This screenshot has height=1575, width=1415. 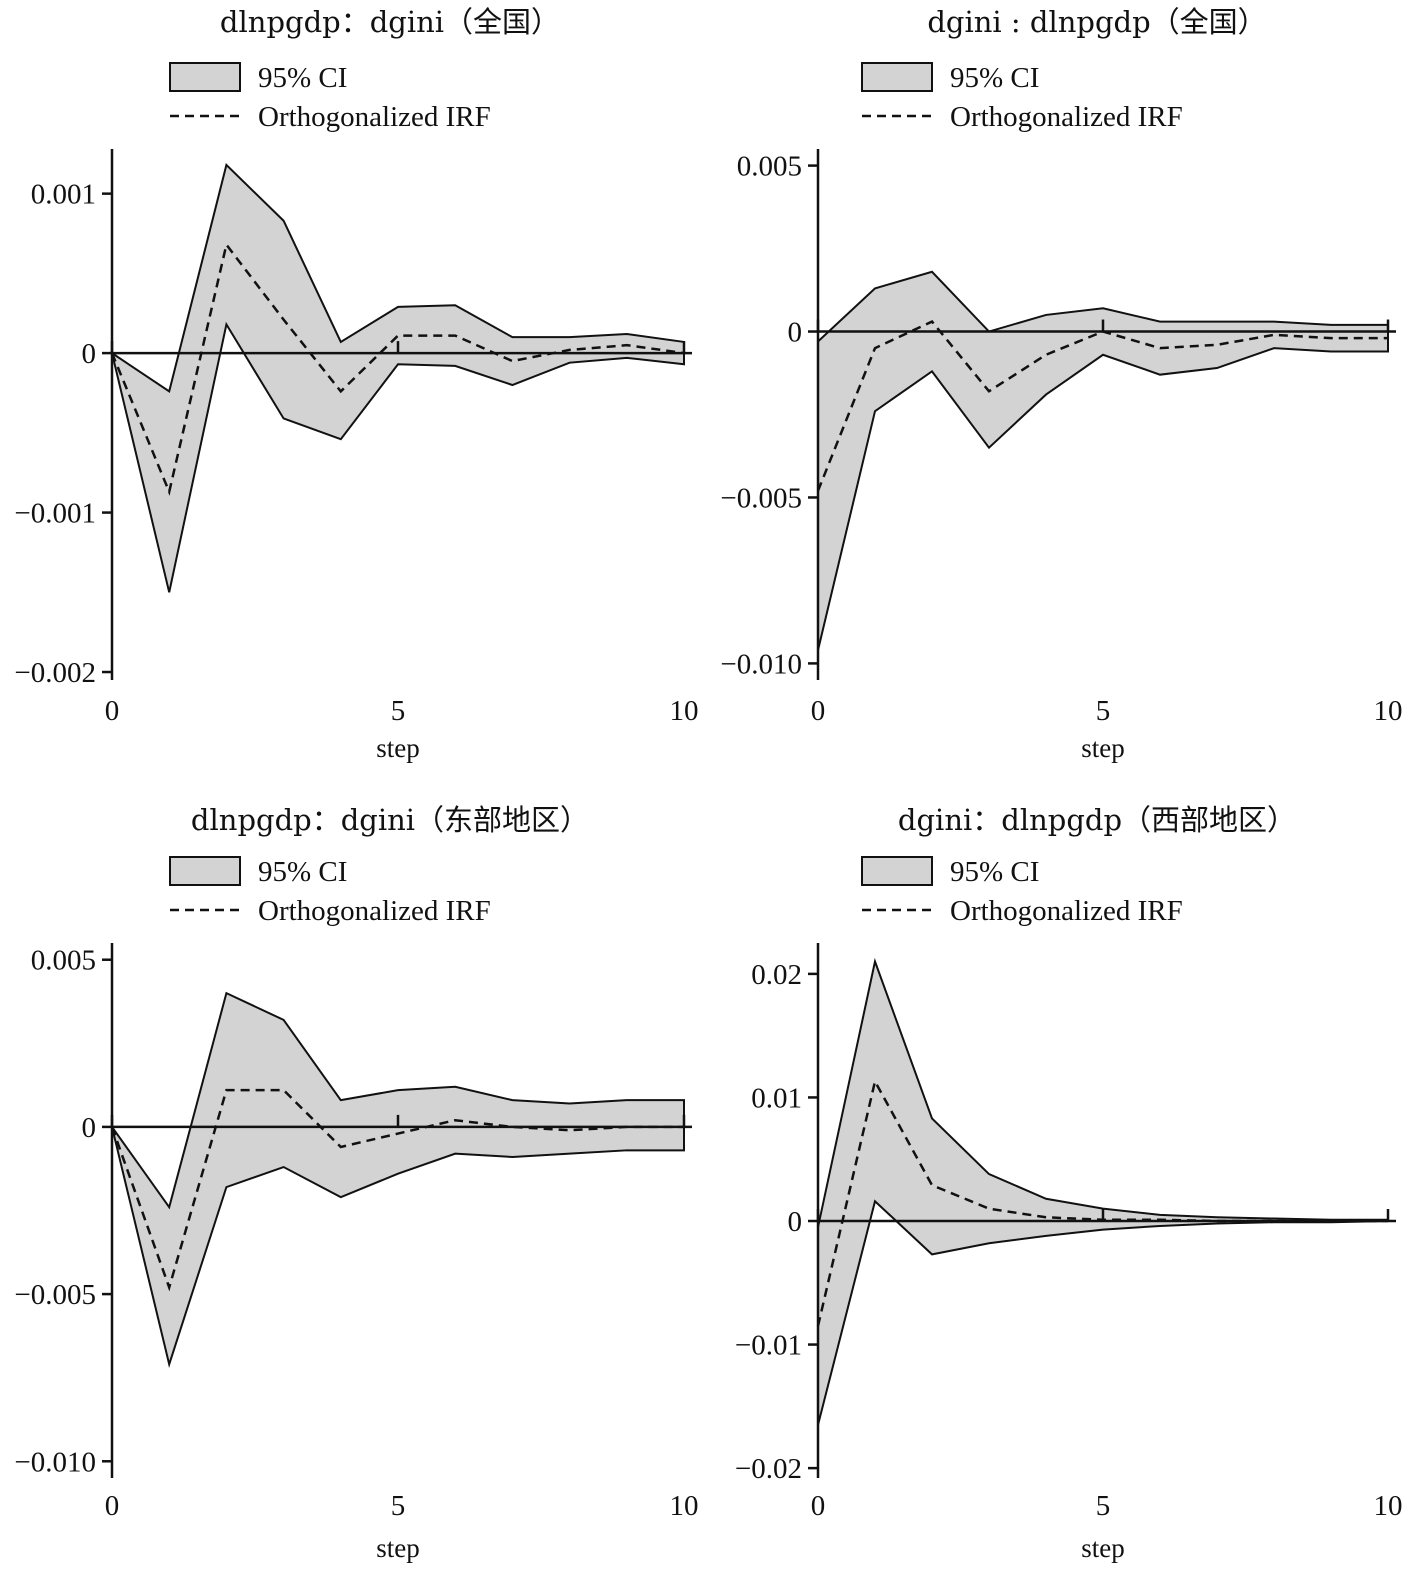 What do you see at coordinates (1097, 820) in the screenshot?
I see `panel-title: dgini：dlnpgdp（西部地区）` at bounding box center [1097, 820].